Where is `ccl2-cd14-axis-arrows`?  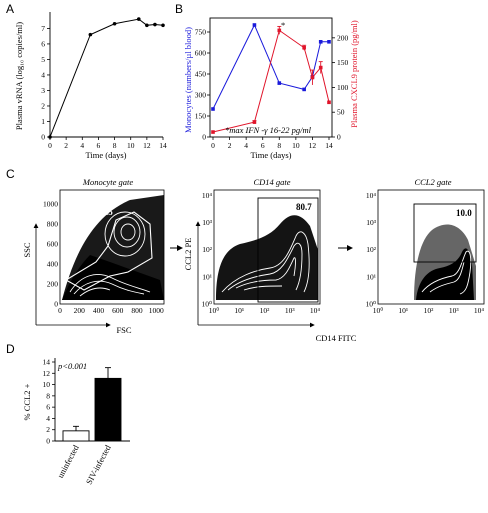
ccl2-cd14-axis-arrows is located at coordinates (255, 274).